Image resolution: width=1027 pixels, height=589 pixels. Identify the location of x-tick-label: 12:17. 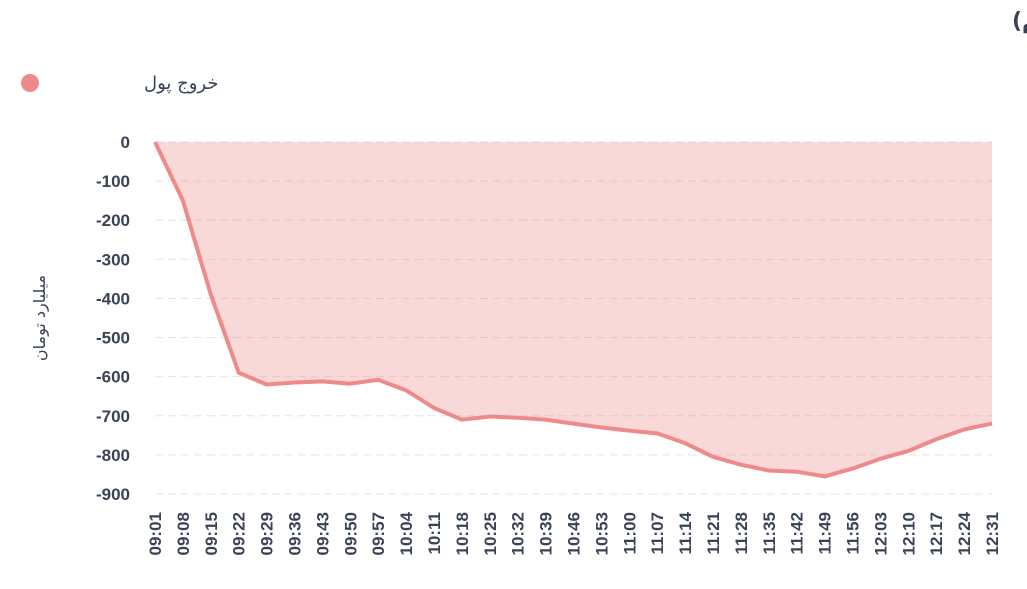
(936, 533).